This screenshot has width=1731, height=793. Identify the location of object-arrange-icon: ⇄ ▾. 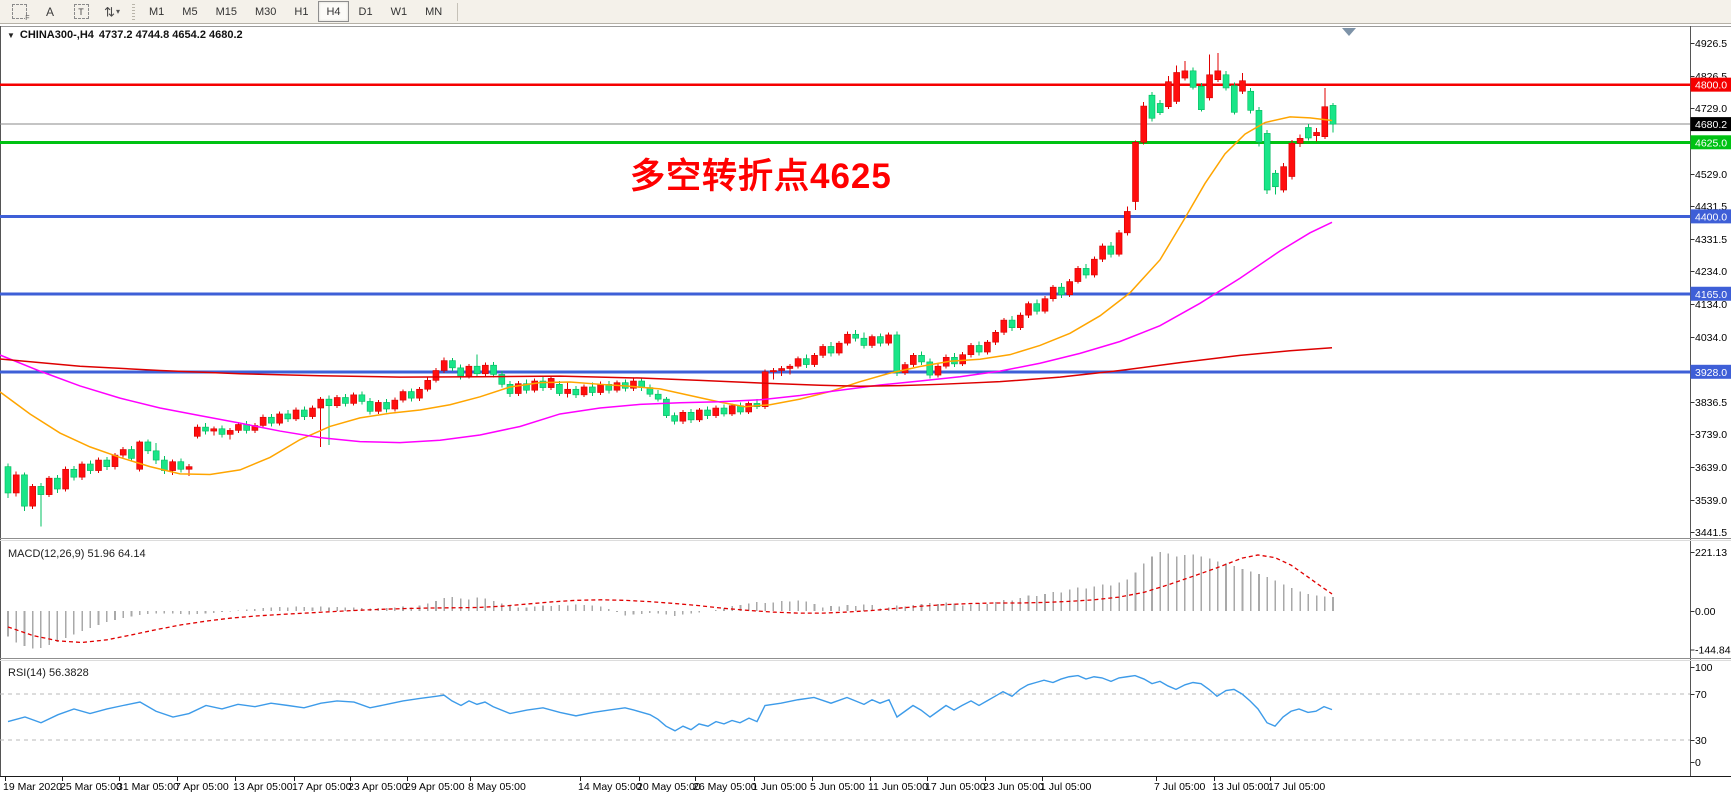
(111, 11).